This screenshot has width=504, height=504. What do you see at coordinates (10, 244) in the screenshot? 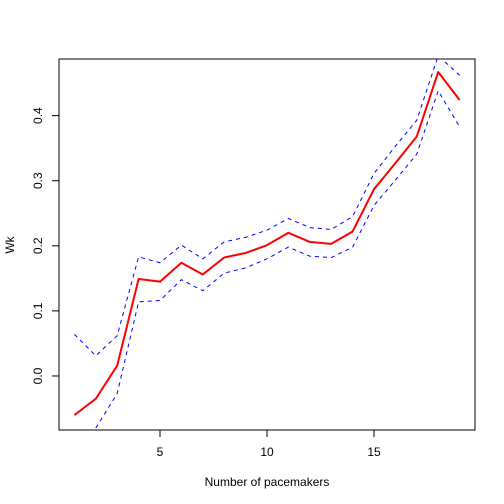
I see `y-axis-title: Wk` at bounding box center [10, 244].